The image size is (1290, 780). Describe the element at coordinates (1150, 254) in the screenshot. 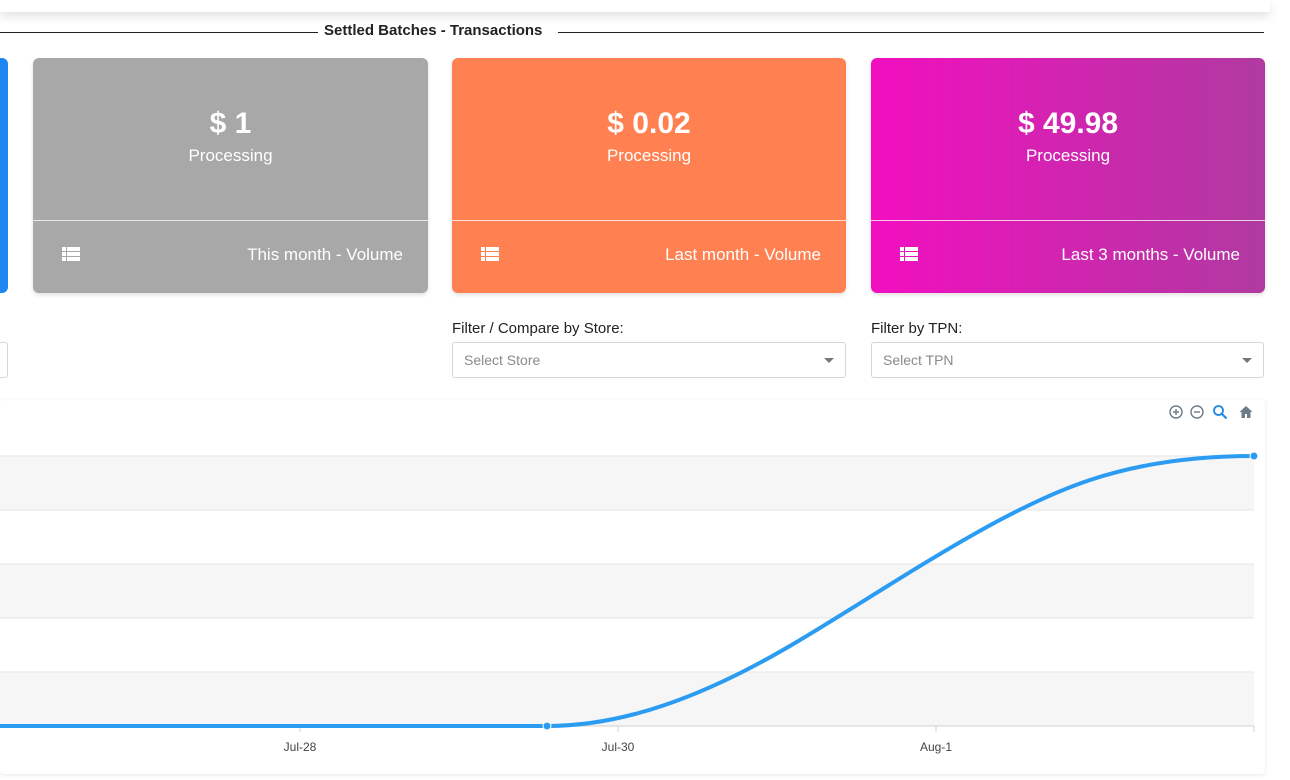

I see `card-footer-label: Last 3 months - Volume` at that location.